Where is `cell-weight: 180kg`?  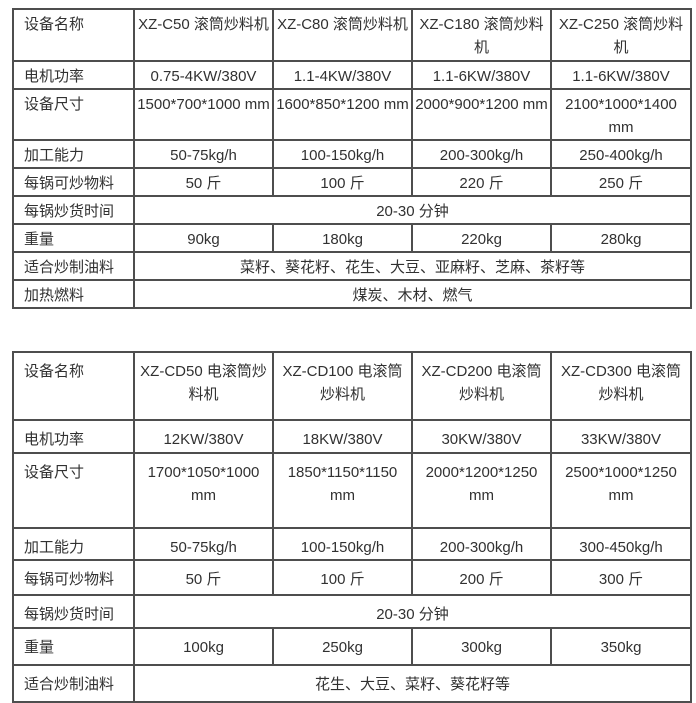
cell-weight: 180kg is located at coordinates (342, 238).